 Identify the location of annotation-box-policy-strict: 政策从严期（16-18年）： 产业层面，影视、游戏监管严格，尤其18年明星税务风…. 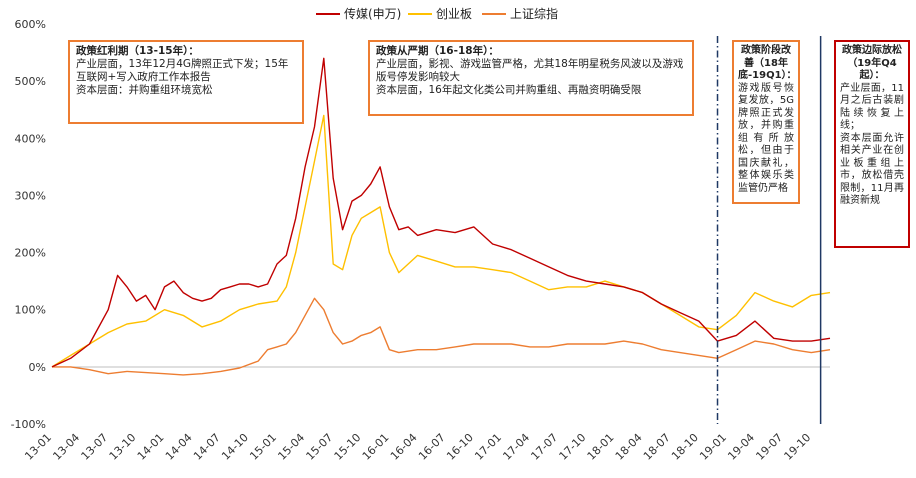
(531, 78).